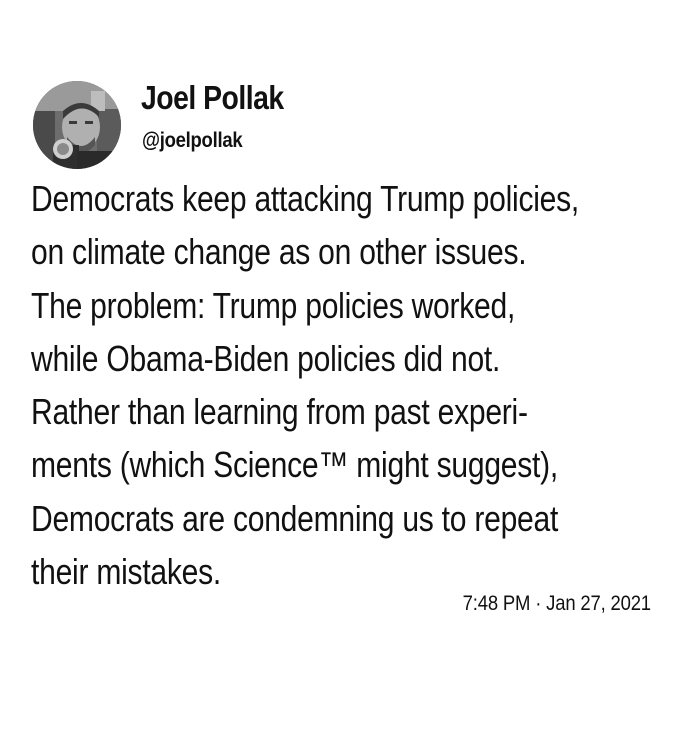 The image size is (685, 739). I want to click on tweet-text-line: ments (which Science™ might suggest),, so click(295, 465).